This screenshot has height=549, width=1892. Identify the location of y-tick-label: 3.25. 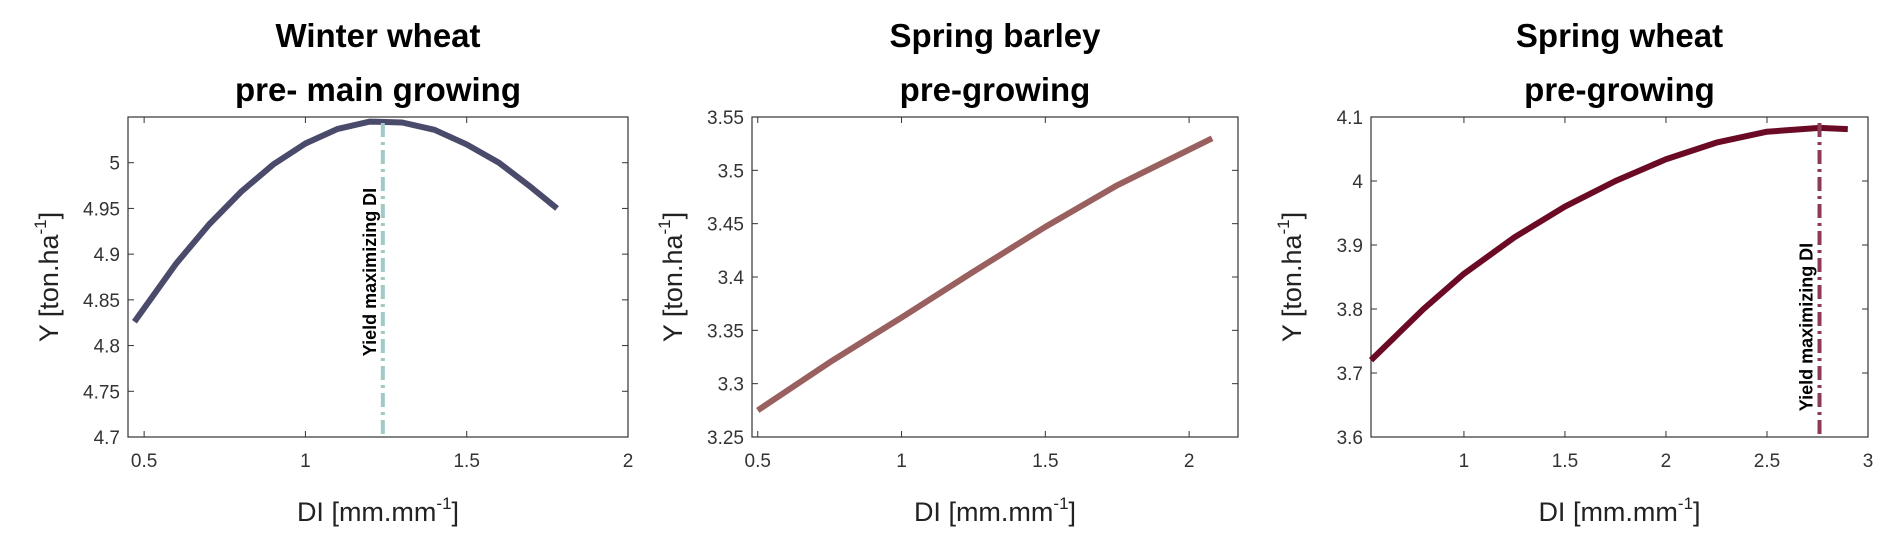
(725, 438).